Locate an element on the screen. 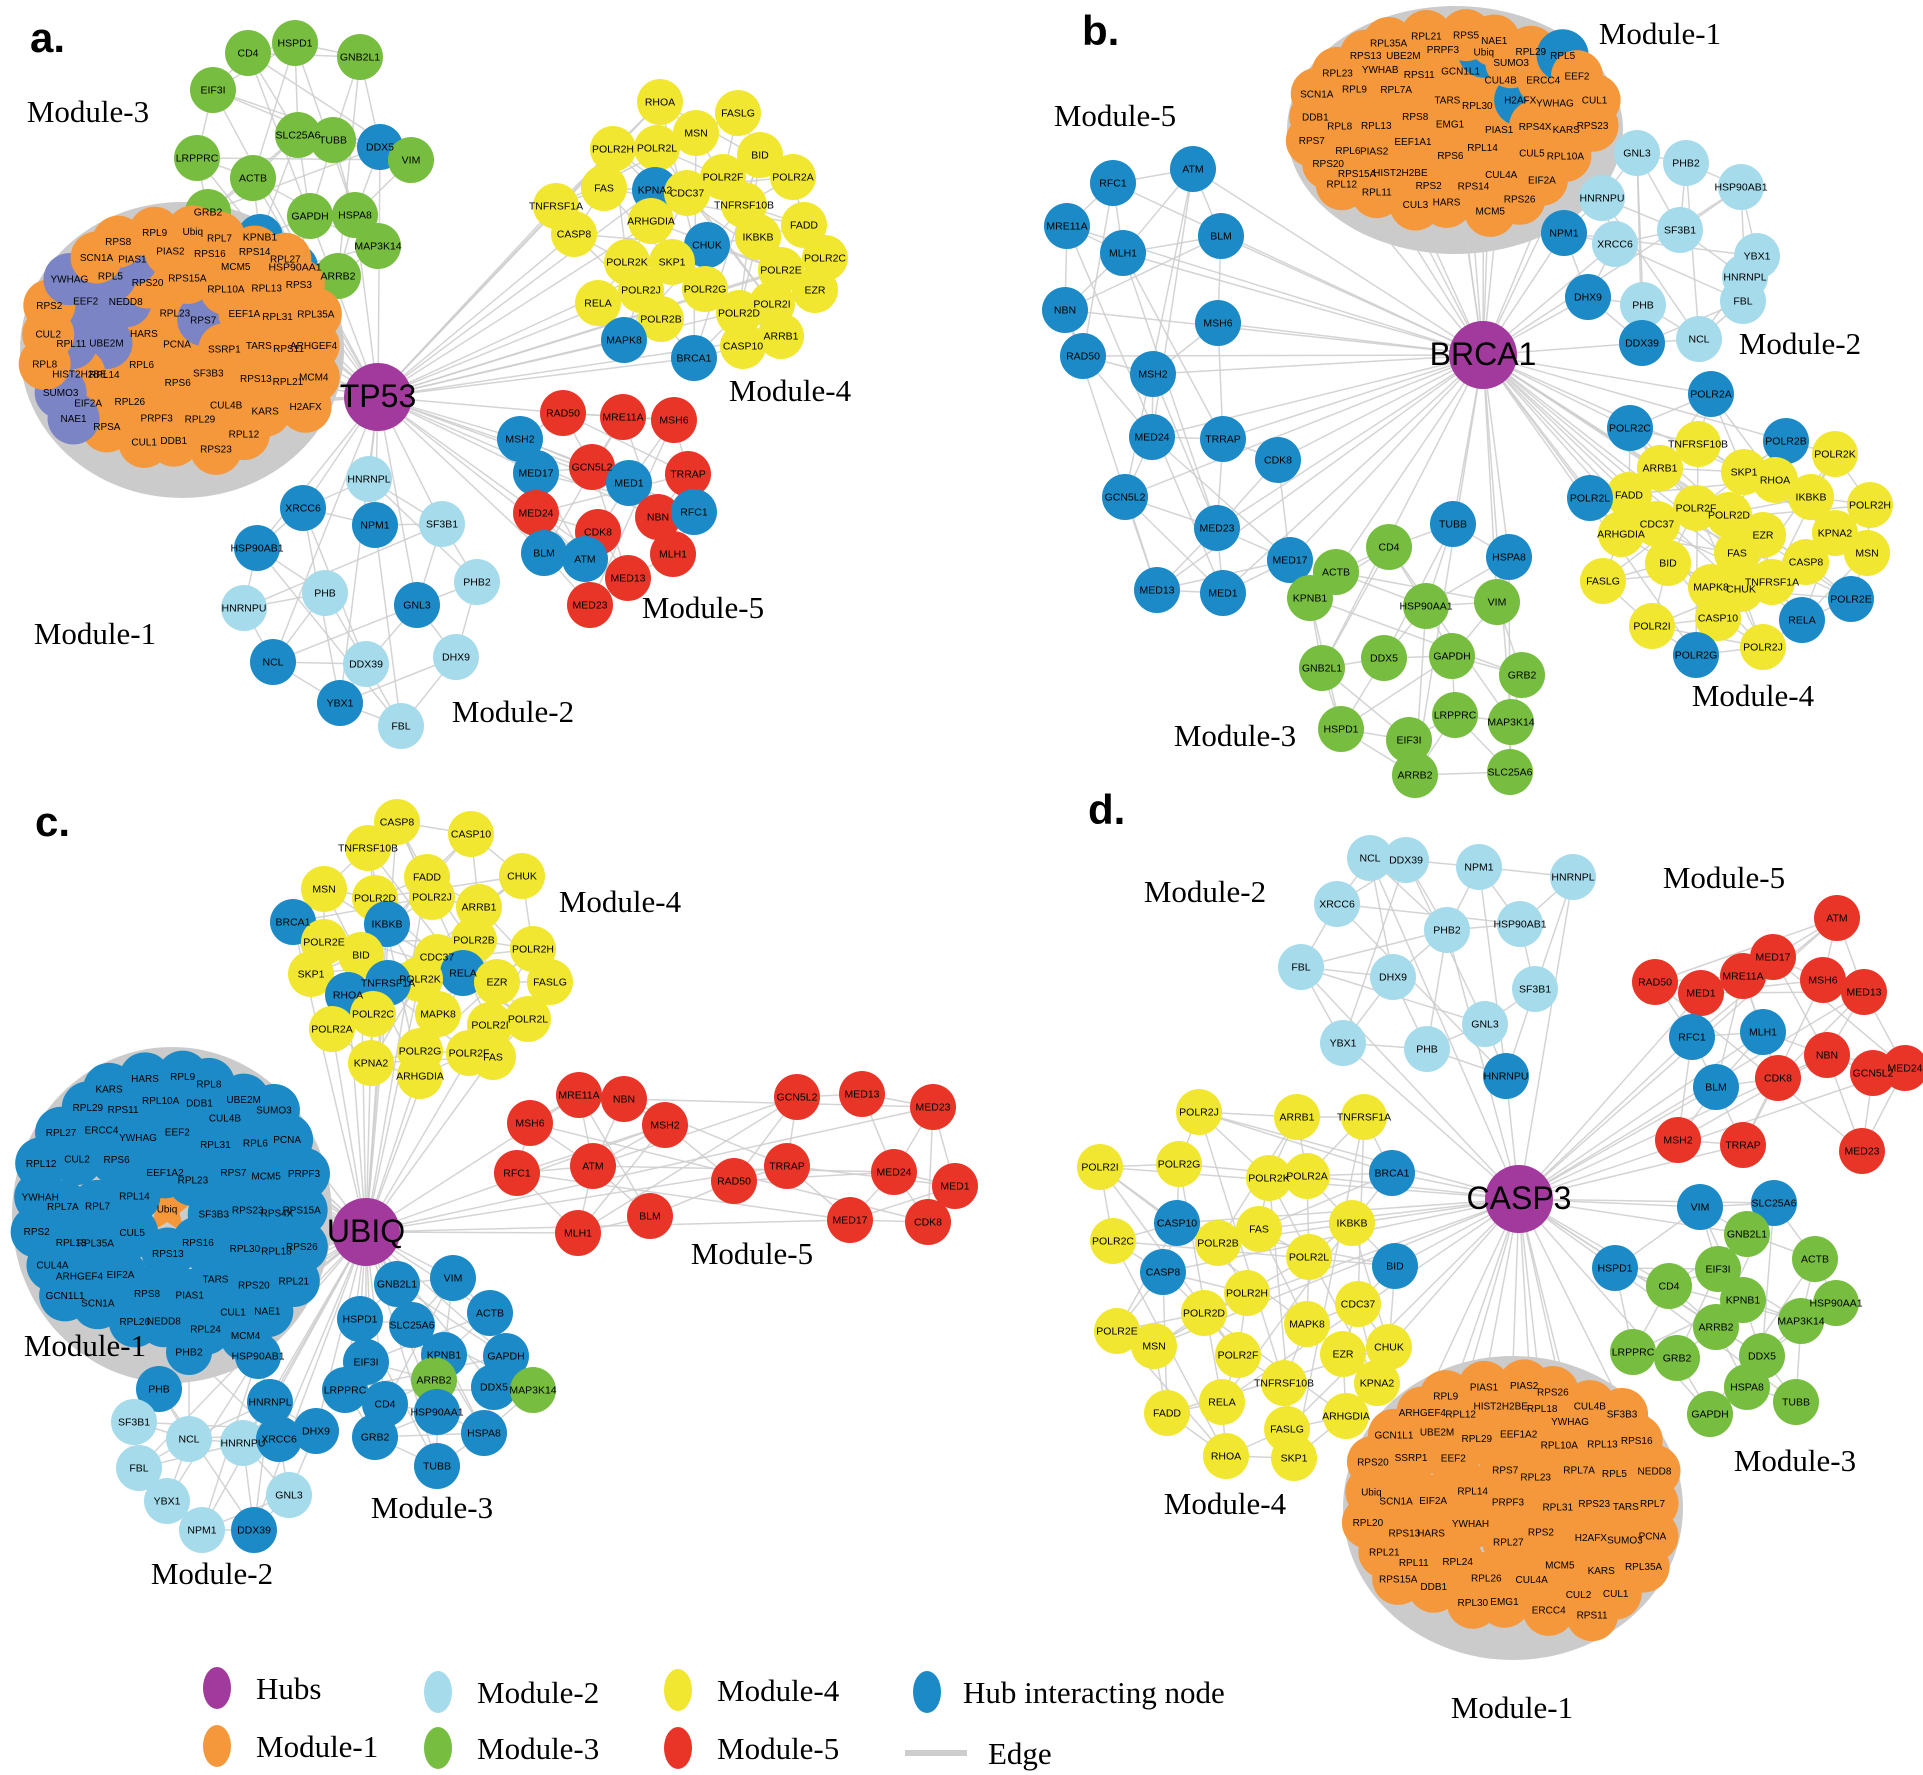  node-label-POLR2I: POLR2I is located at coordinates (1099, 1168).